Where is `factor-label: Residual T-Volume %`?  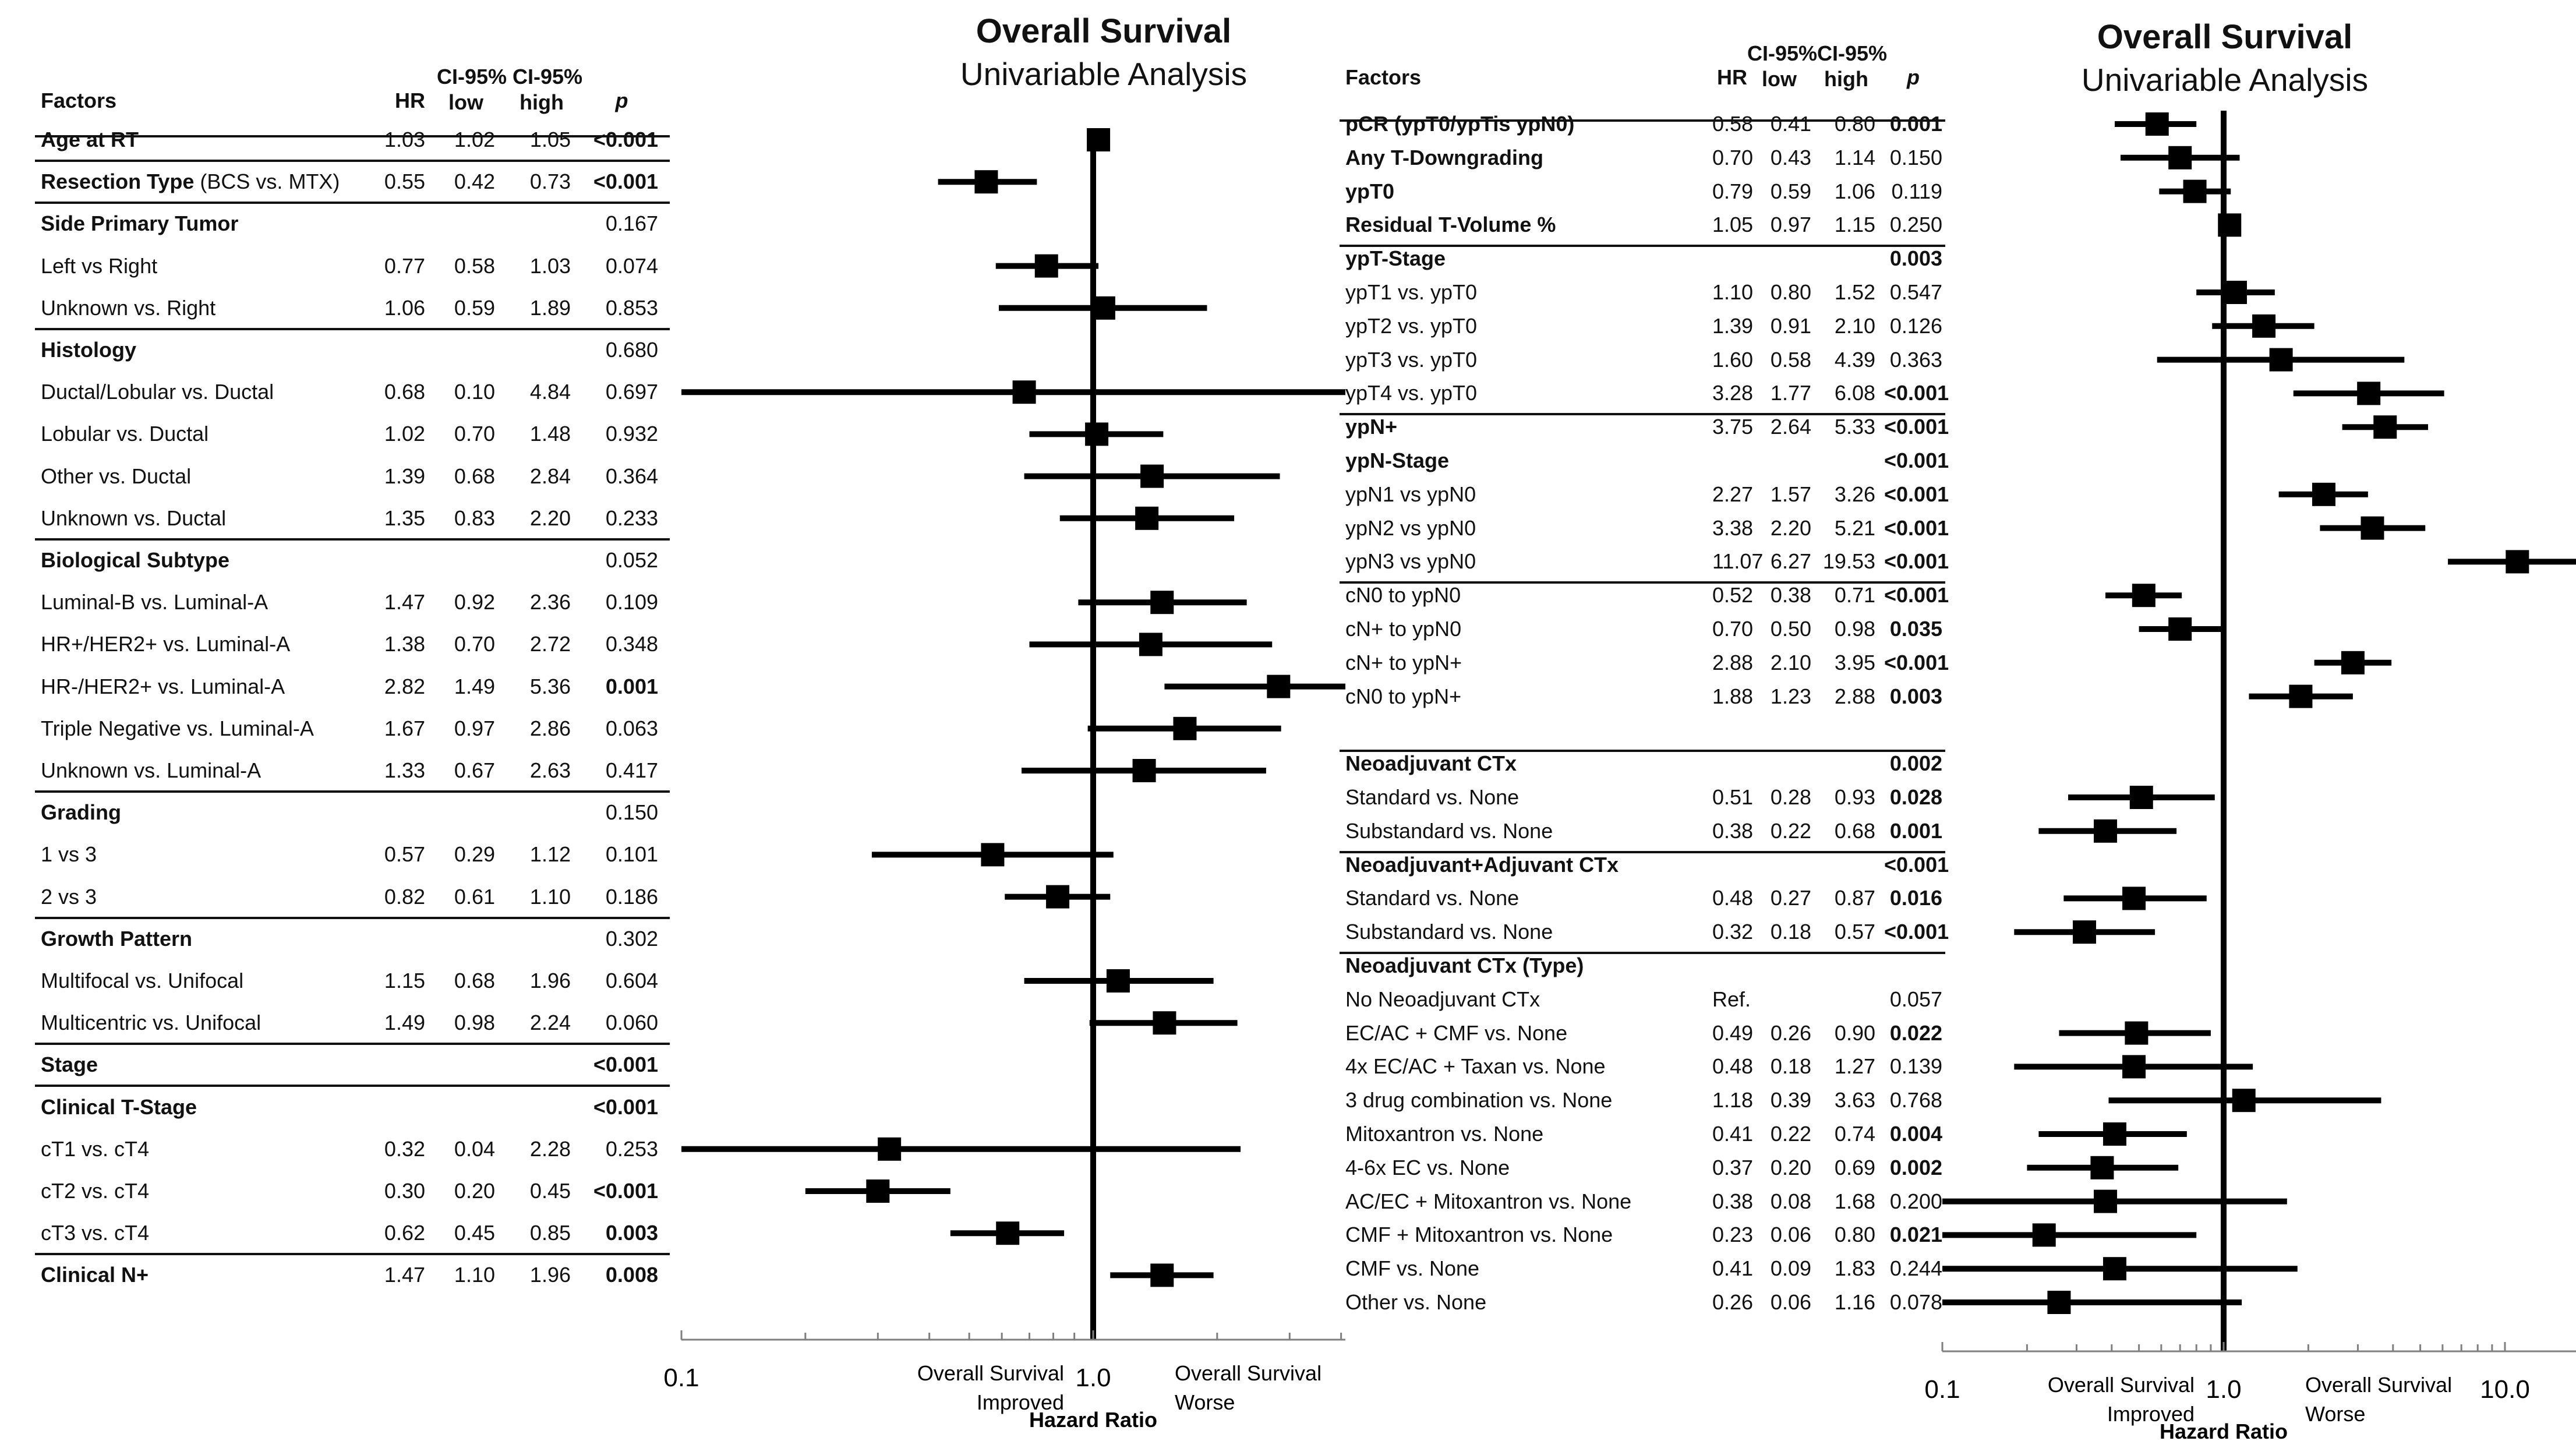 factor-label: Residual T-Volume % is located at coordinates (1450, 225).